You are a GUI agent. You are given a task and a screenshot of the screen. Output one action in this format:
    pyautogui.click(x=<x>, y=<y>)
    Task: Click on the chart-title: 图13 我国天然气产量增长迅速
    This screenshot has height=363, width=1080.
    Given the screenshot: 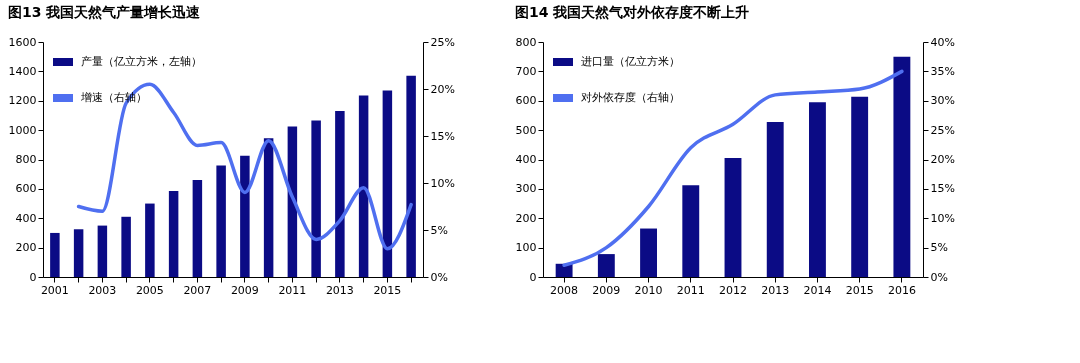 What is the action you would take?
    pyautogui.click(x=105, y=12)
    